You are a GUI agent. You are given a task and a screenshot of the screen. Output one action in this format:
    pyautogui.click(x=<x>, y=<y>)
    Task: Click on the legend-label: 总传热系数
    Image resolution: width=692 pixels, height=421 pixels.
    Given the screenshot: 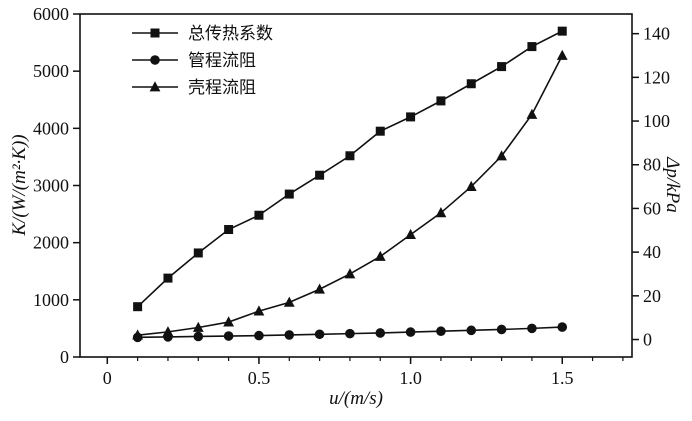 What is the action you would take?
    pyautogui.click(x=230, y=34)
    